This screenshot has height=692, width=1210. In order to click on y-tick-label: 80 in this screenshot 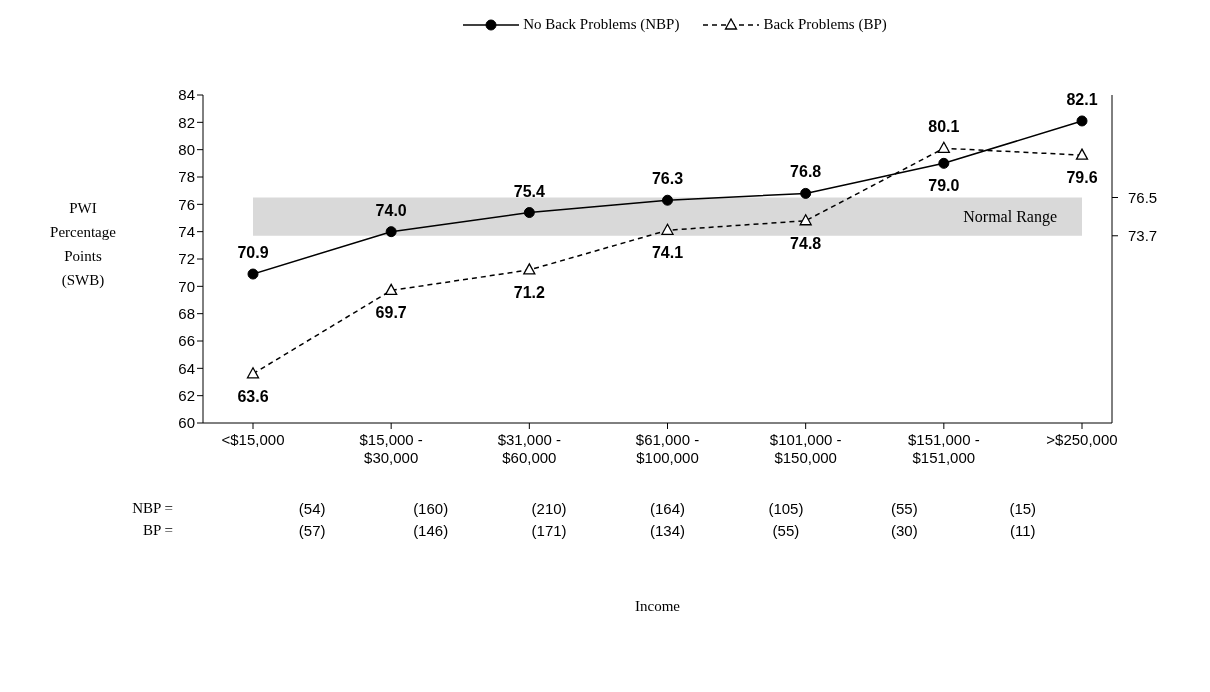, I will do `click(186, 149)`.